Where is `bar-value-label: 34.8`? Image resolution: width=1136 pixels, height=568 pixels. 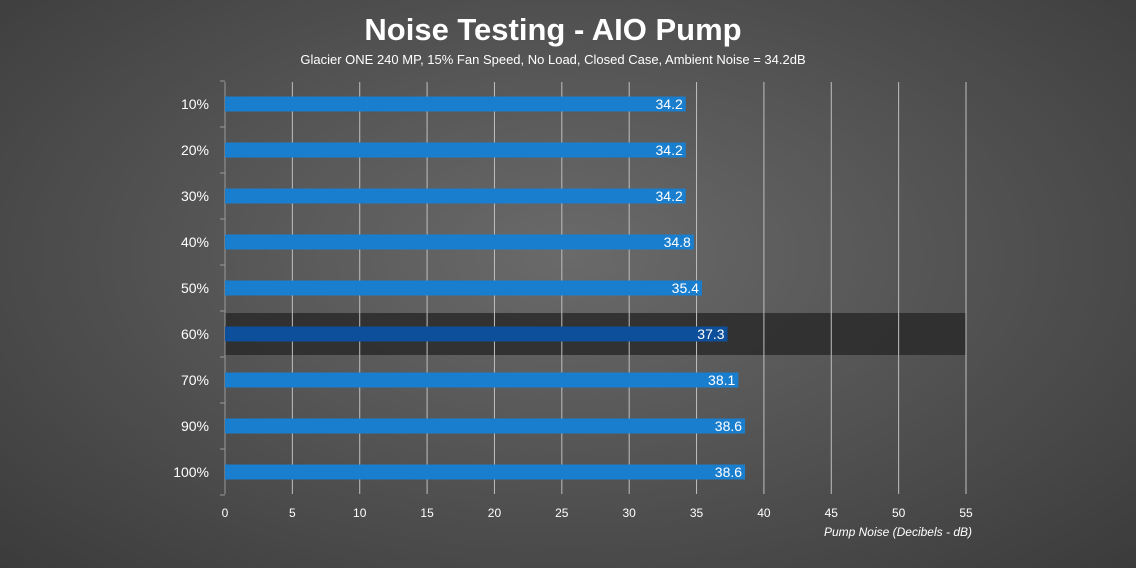
bar-value-label: 34.8 is located at coordinates (677, 242).